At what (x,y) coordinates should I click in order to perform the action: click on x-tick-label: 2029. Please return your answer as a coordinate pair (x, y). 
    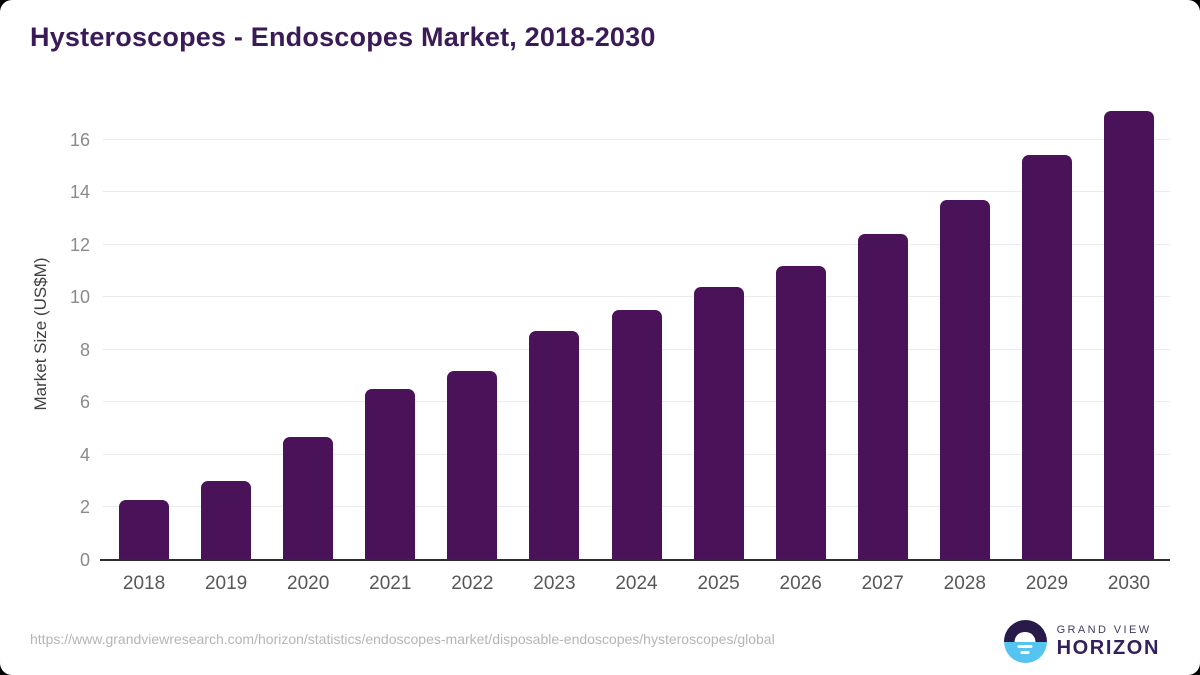
    Looking at the image, I should click on (1047, 583).